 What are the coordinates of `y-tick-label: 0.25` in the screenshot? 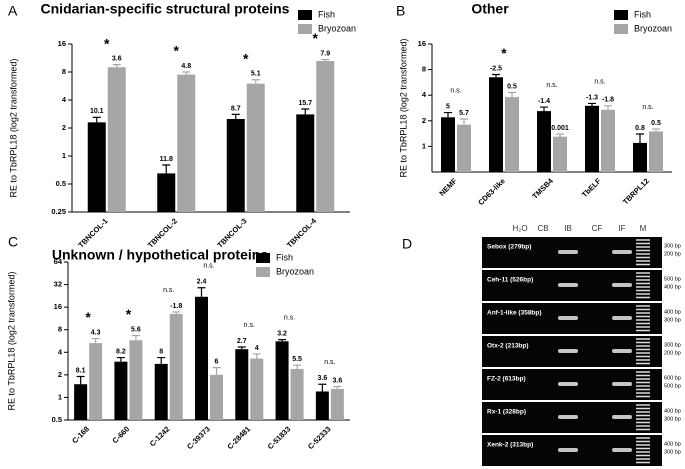 It's located at (58, 211).